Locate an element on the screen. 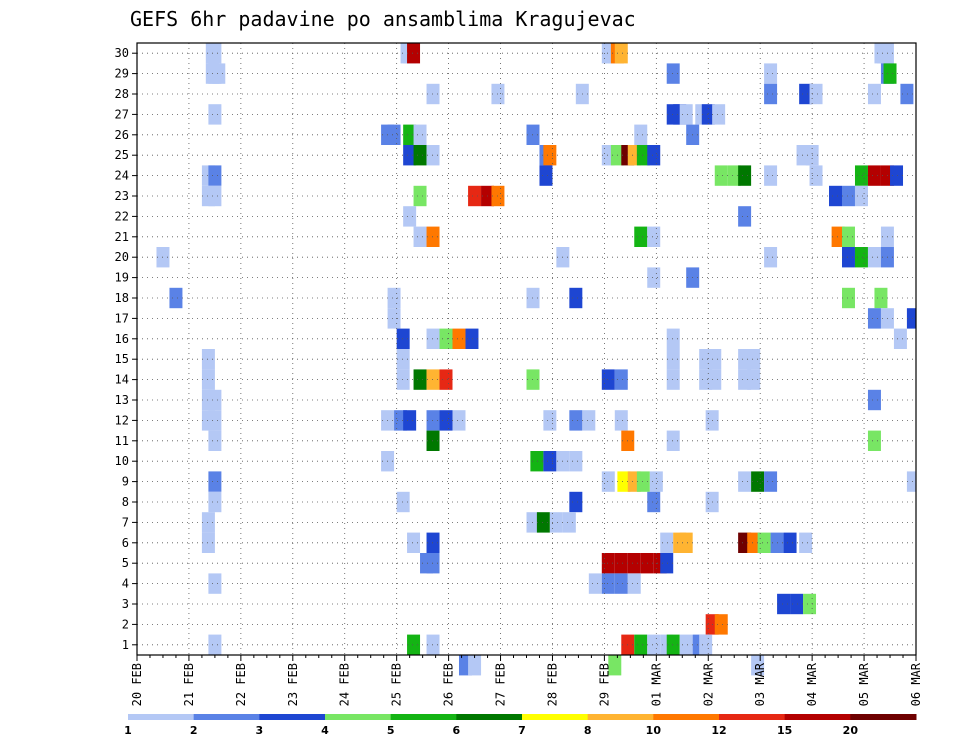 This screenshot has width=960, height=742. x-tick-label: 29 FEB is located at coordinates (604, 684).